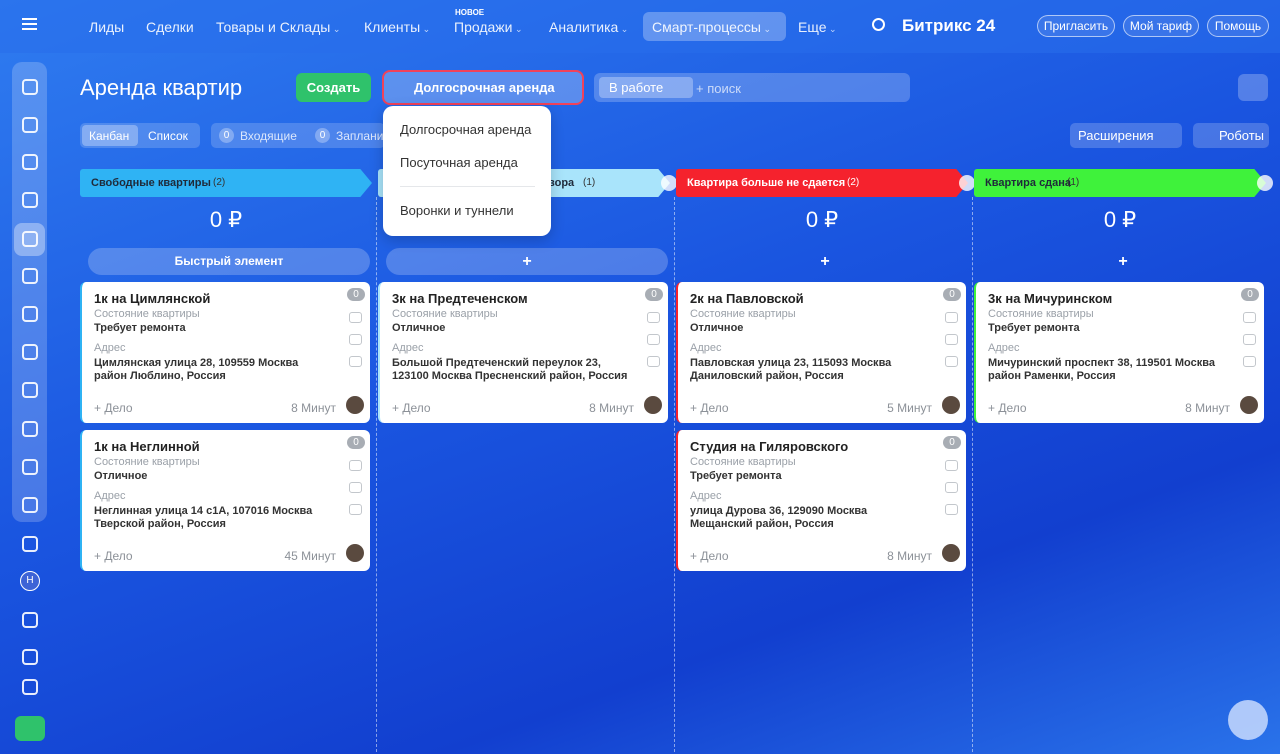 The height and width of the screenshot is (754, 1280). I want to click on counter-label: Заплани, so click(360, 136).